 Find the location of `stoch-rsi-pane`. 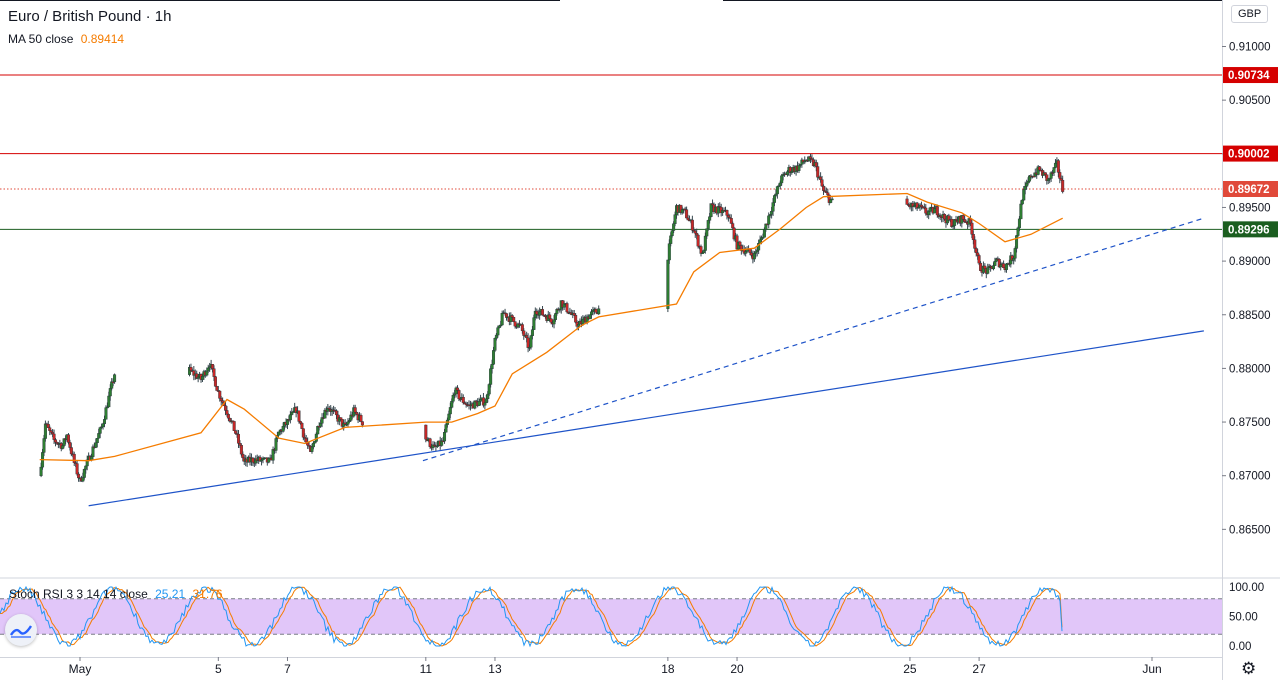

stoch-rsi-pane is located at coordinates (611, 616).